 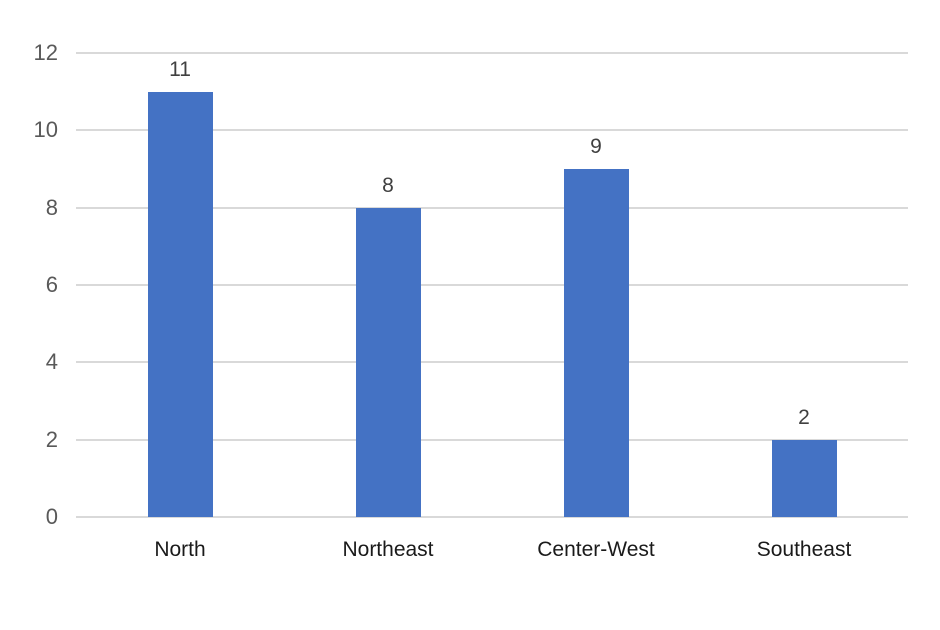 What do you see at coordinates (180, 304) in the screenshot?
I see `bar-north` at bounding box center [180, 304].